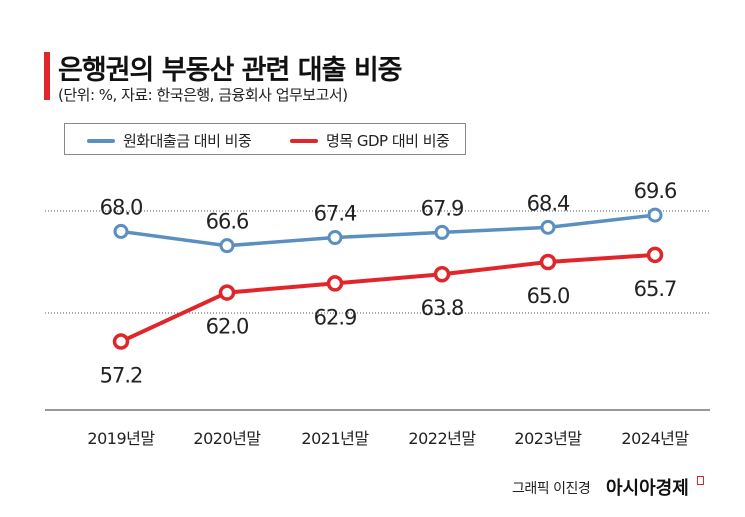 This screenshot has height=517, width=745. I want to click on chart-subtitle: (단위: %, 자료: 한국은행, 금융회사 업무보고서), so click(203, 95).